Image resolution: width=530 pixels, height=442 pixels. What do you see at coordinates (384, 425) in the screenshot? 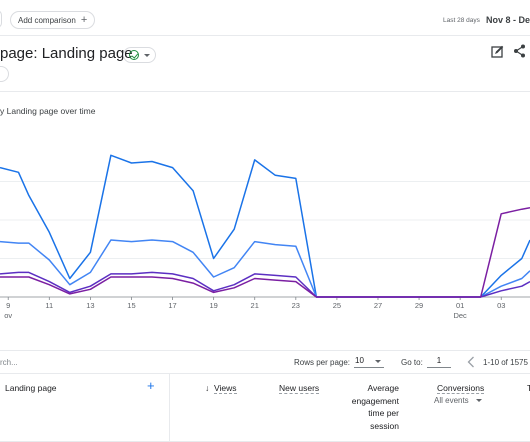
I see `header-line: session` at bounding box center [384, 425].